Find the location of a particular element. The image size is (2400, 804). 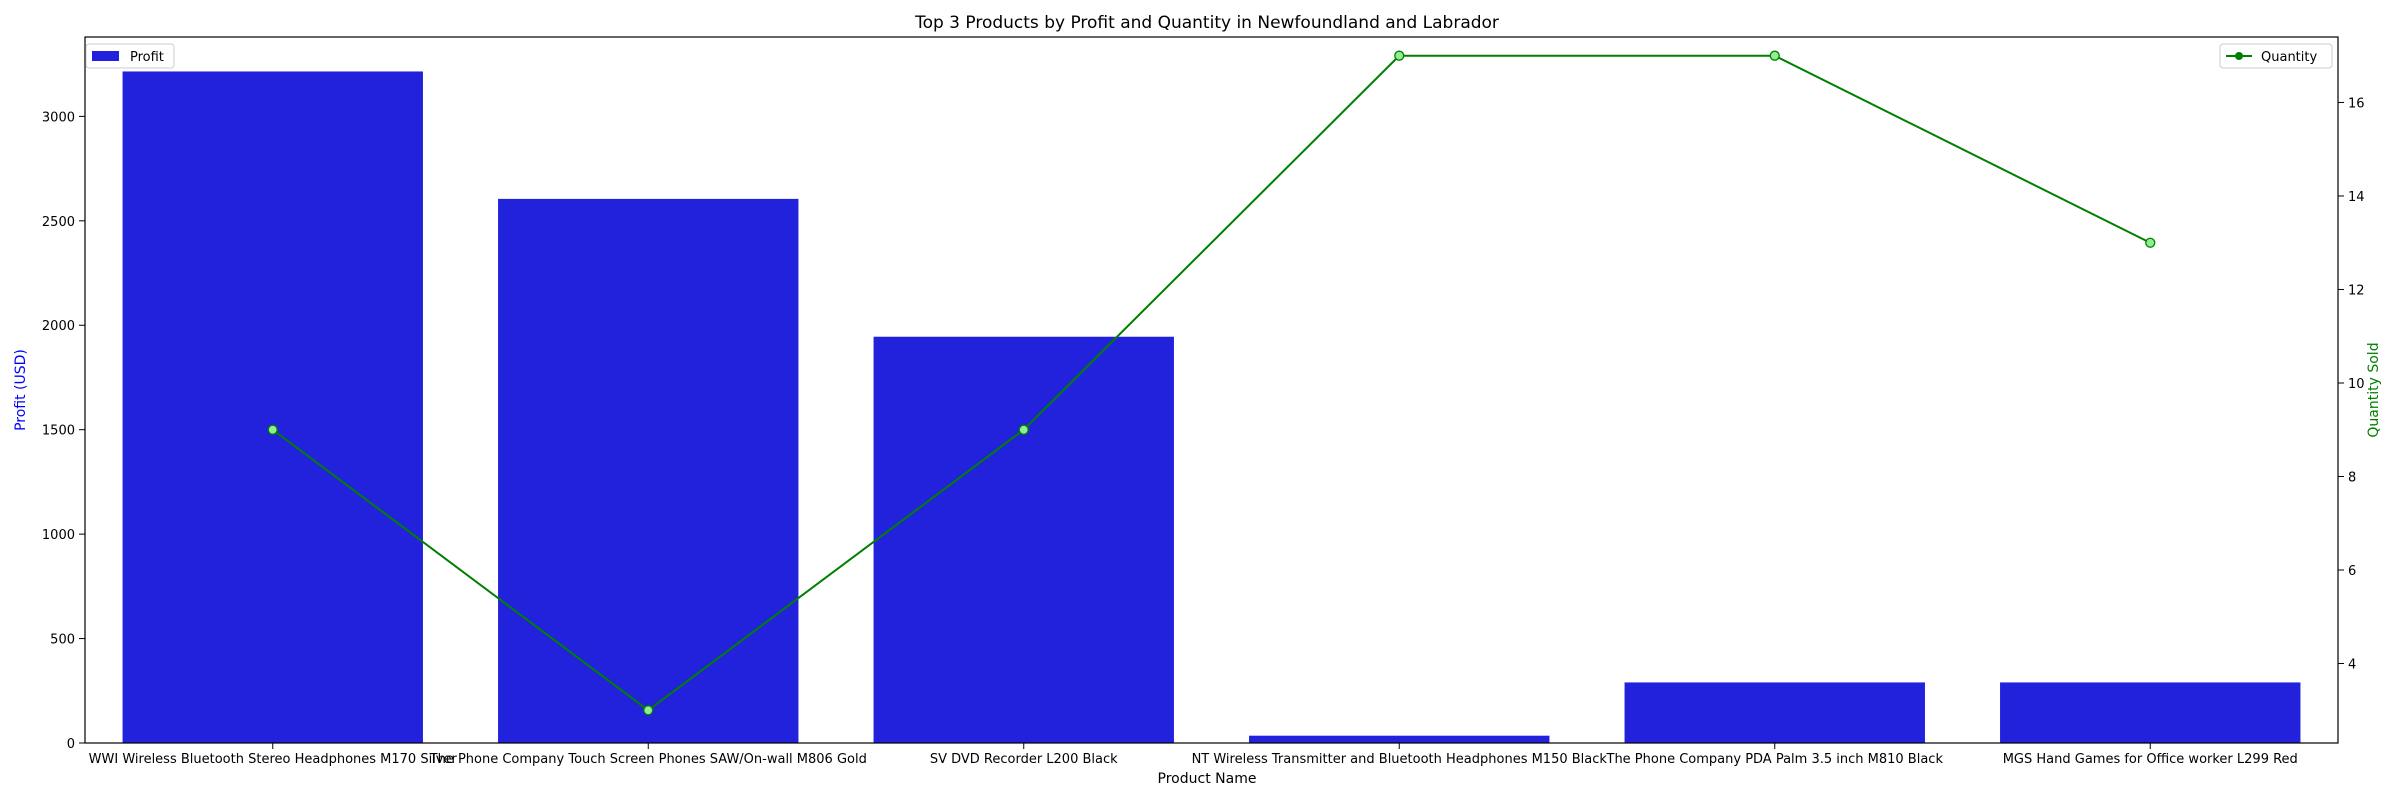

legend-quantity-label: Quantity is located at coordinates (2289, 57).